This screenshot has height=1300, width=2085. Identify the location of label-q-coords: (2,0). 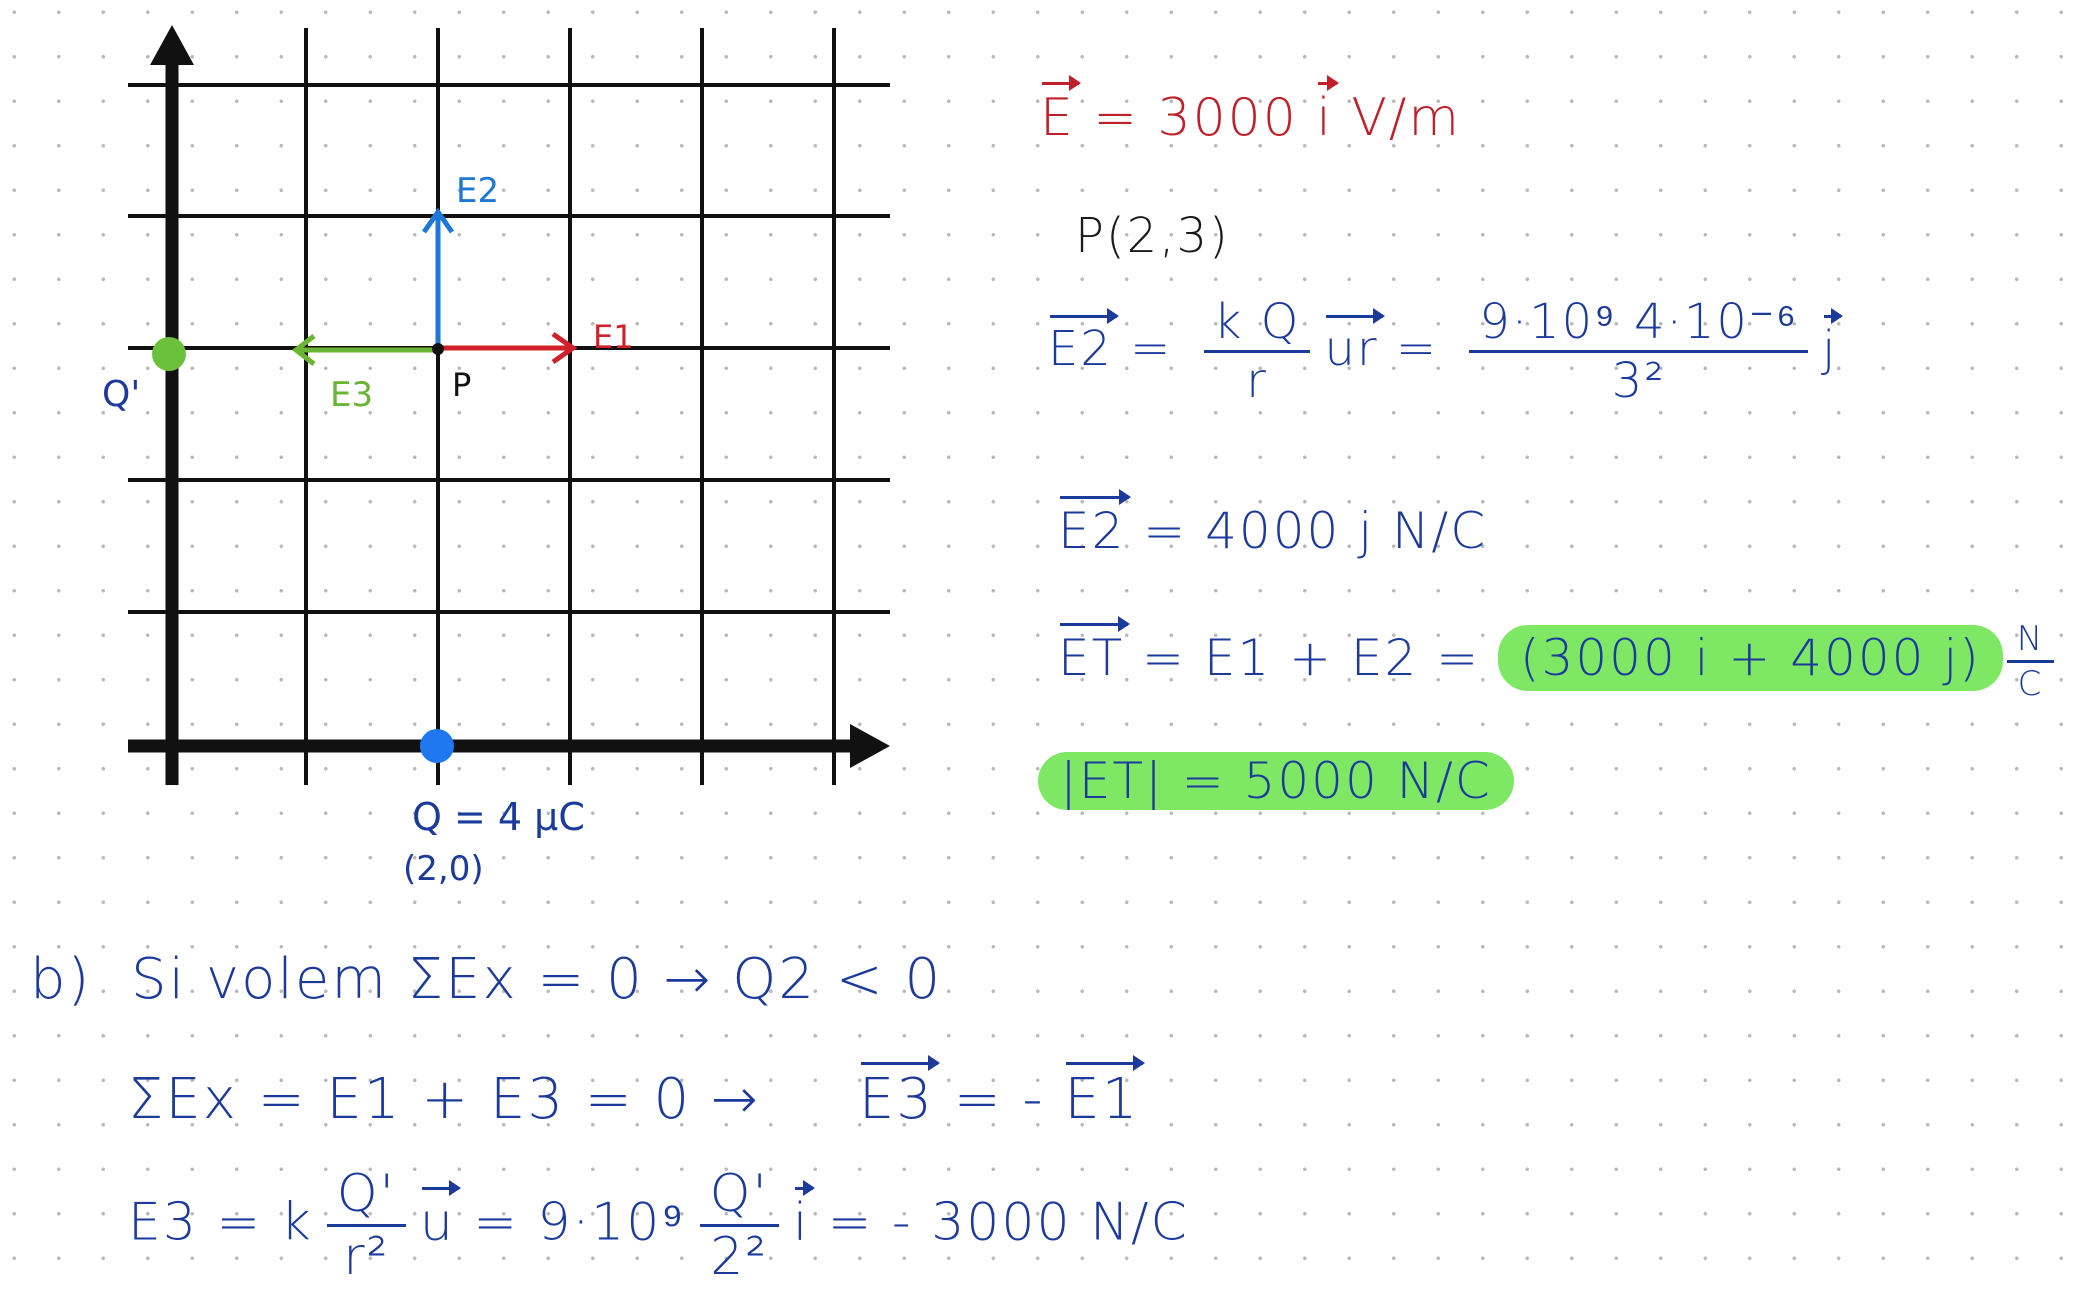
(443, 869).